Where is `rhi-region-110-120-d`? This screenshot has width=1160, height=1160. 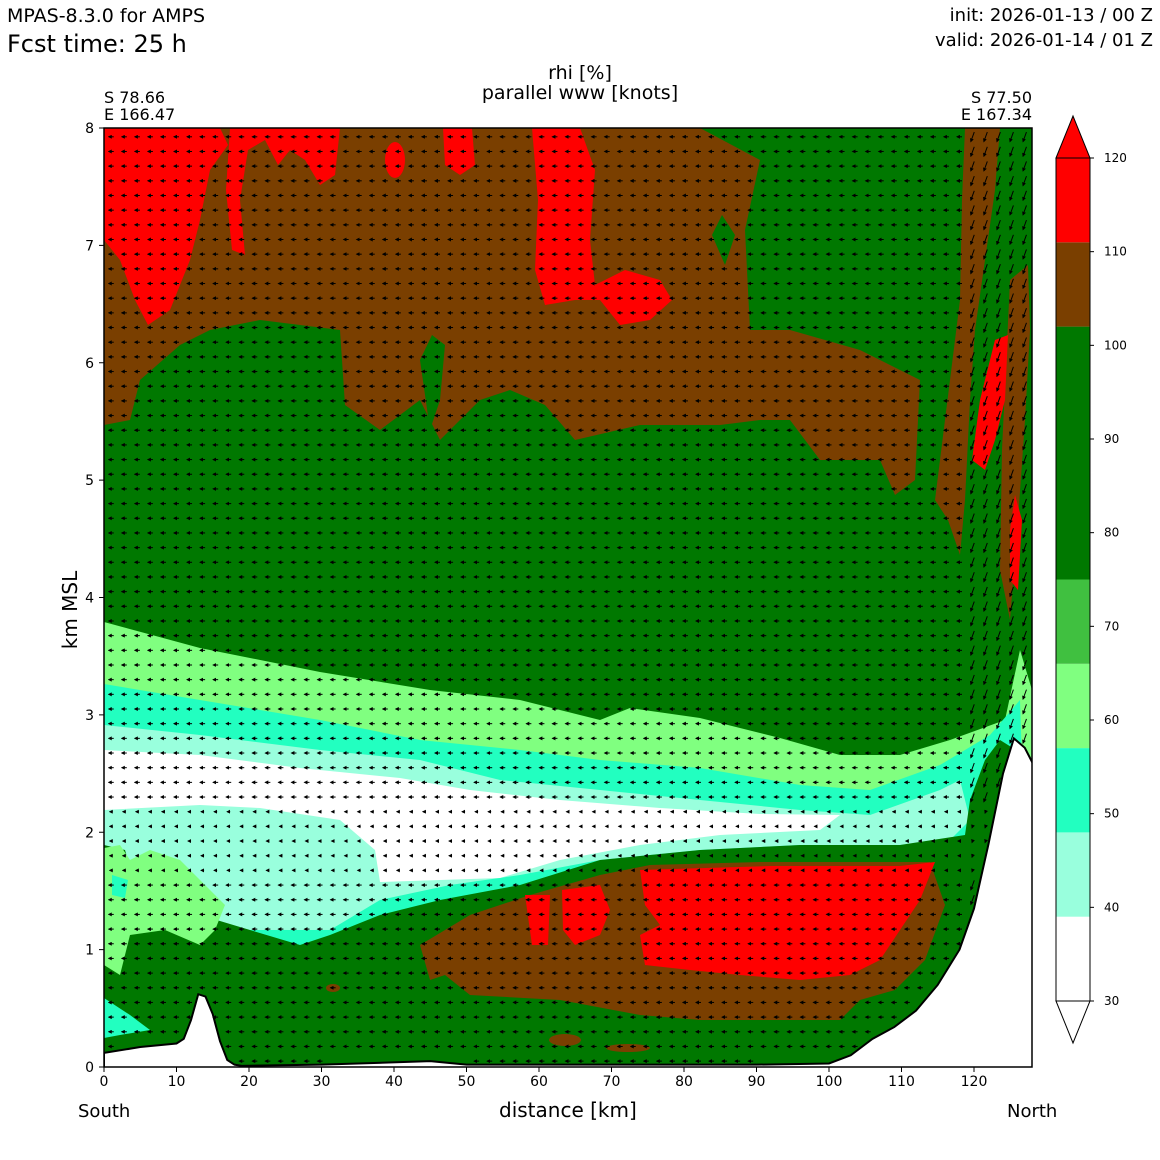 rhi-region-110-120-d is located at coordinates (459, 151).